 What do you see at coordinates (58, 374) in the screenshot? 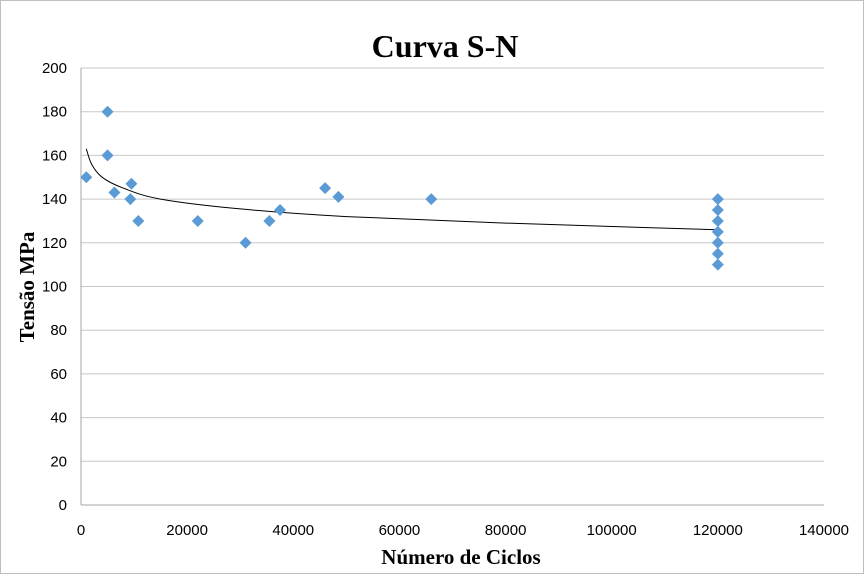
I see `y-tick-label: 60` at bounding box center [58, 374].